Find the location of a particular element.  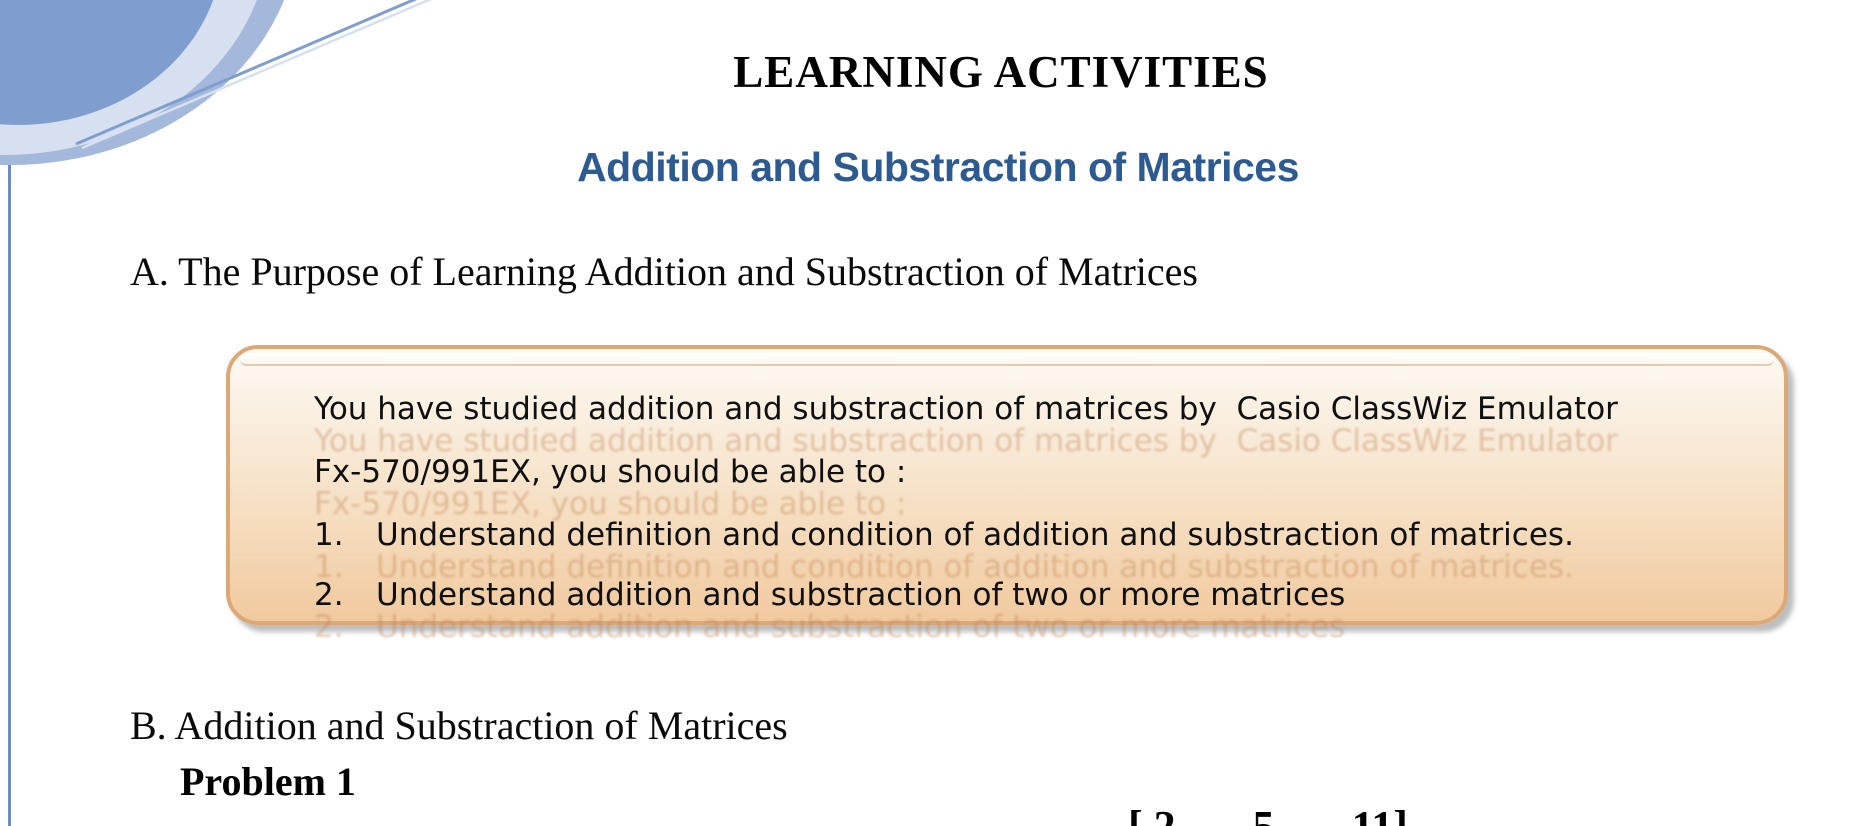

corner-decoration is located at coordinates (216, 82).